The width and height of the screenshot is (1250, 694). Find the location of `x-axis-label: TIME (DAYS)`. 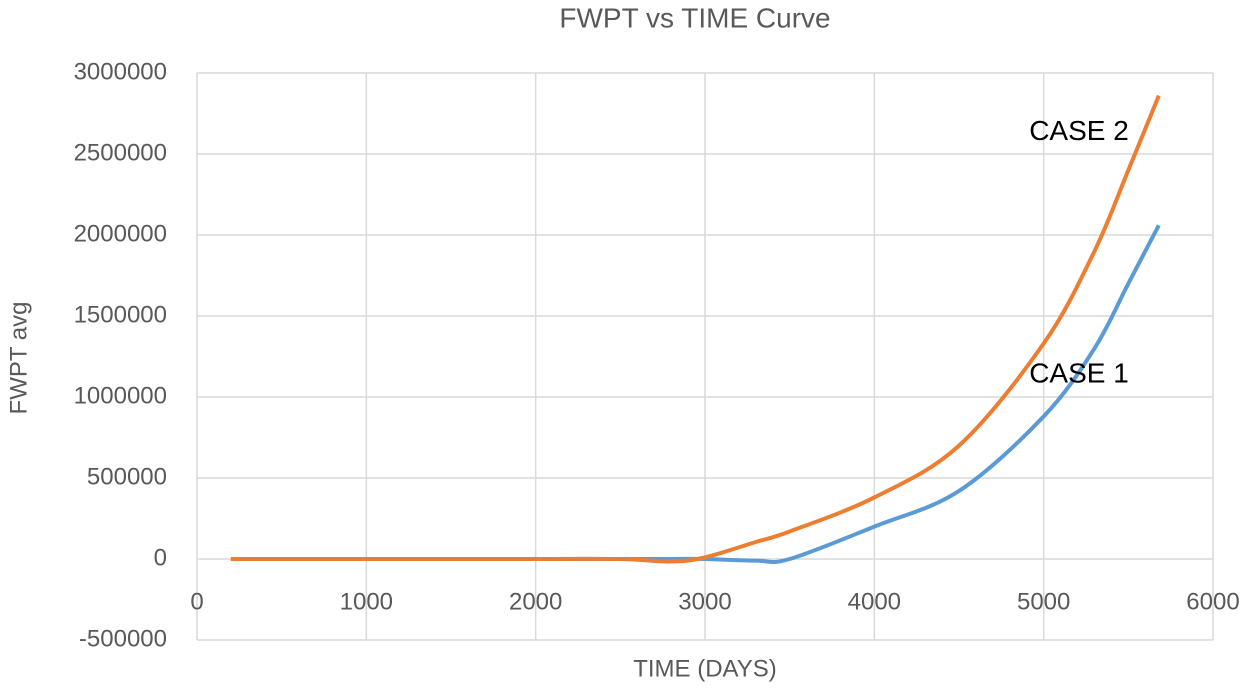

x-axis-label: TIME (DAYS) is located at coordinates (705, 668).